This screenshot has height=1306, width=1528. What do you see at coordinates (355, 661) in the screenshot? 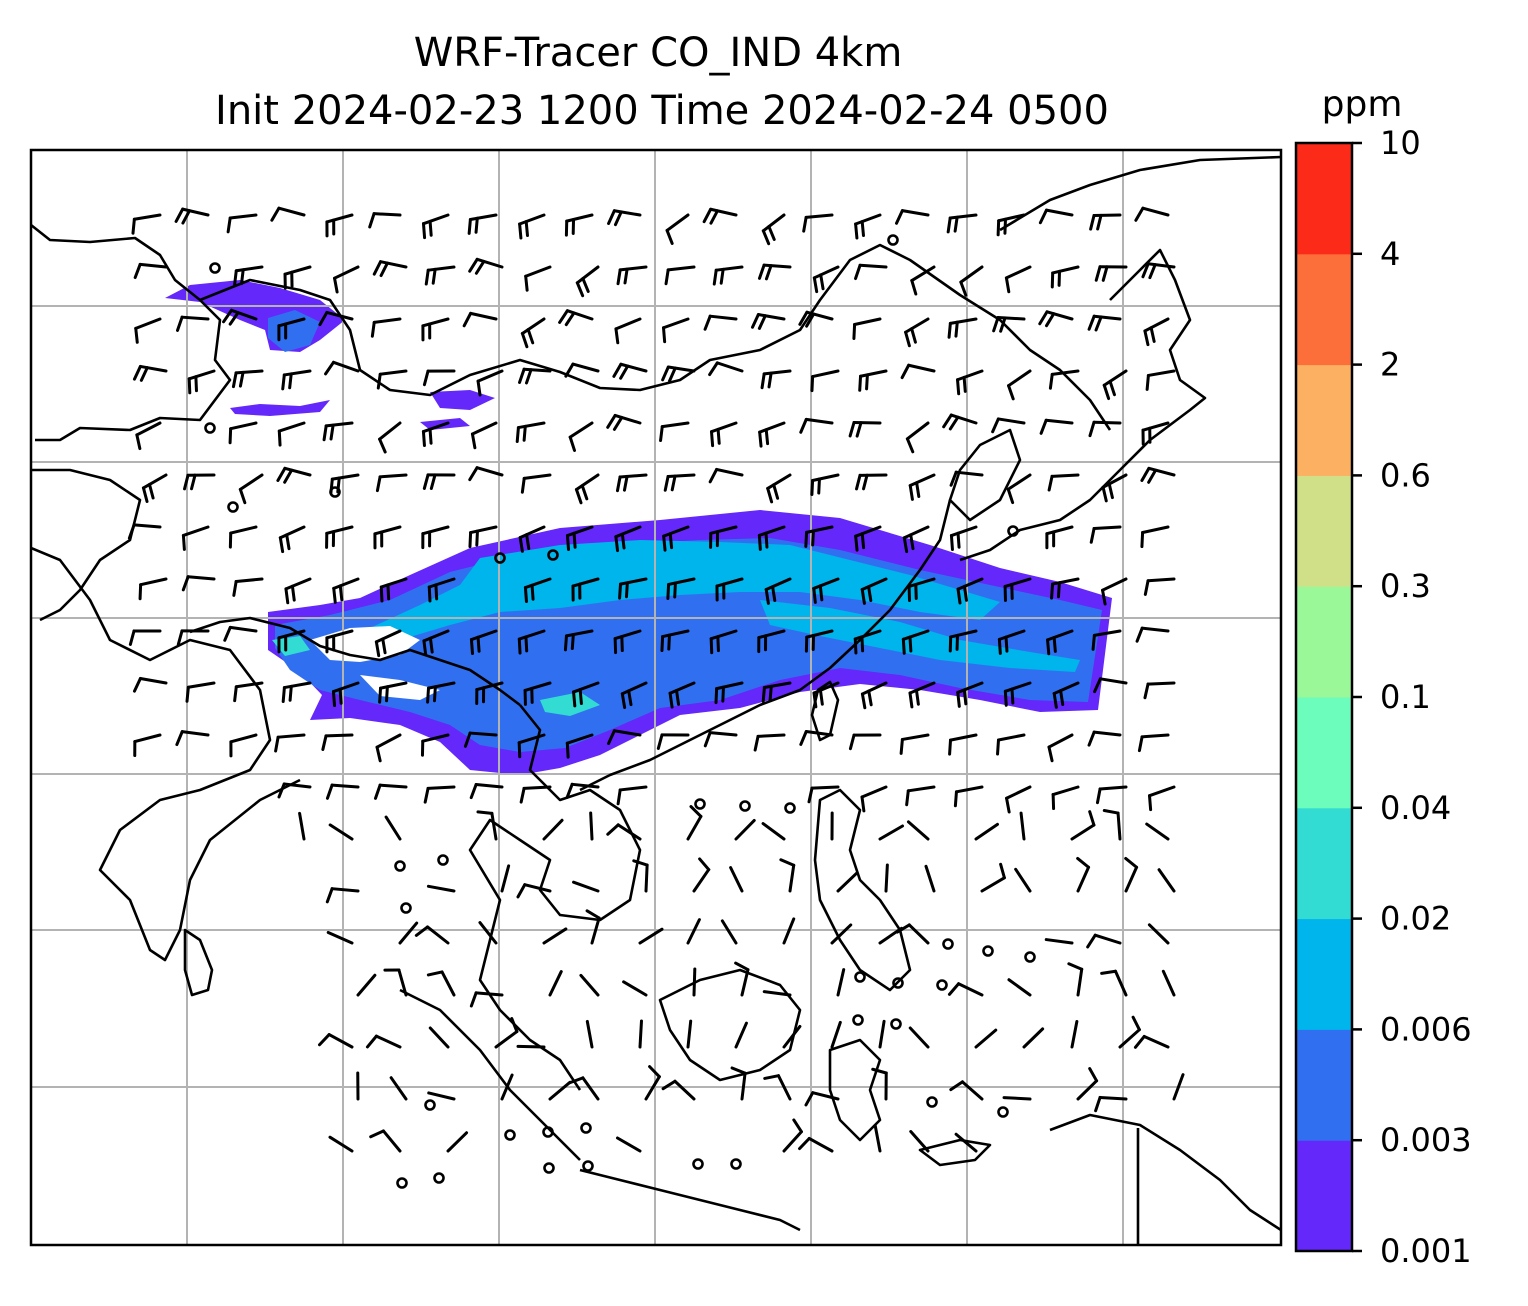
I see `coast-himalaya-border` at bounding box center [355, 661].